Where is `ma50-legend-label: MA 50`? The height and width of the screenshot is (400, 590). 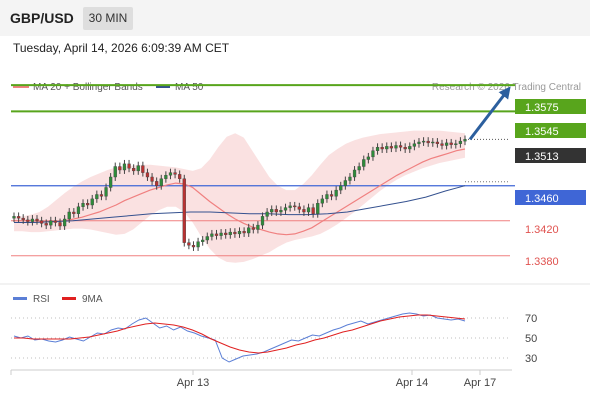 ma50-legend-label: MA 50 is located at coordinates (189, 87).